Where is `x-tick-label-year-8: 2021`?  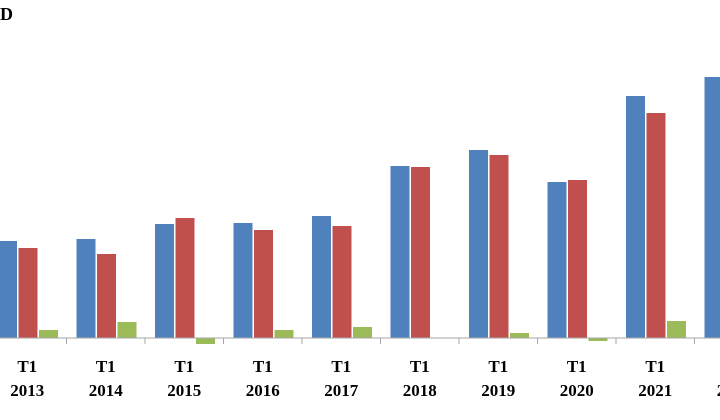
x-tick-label-year-8: 2021 is located at coordinates (655, 390).